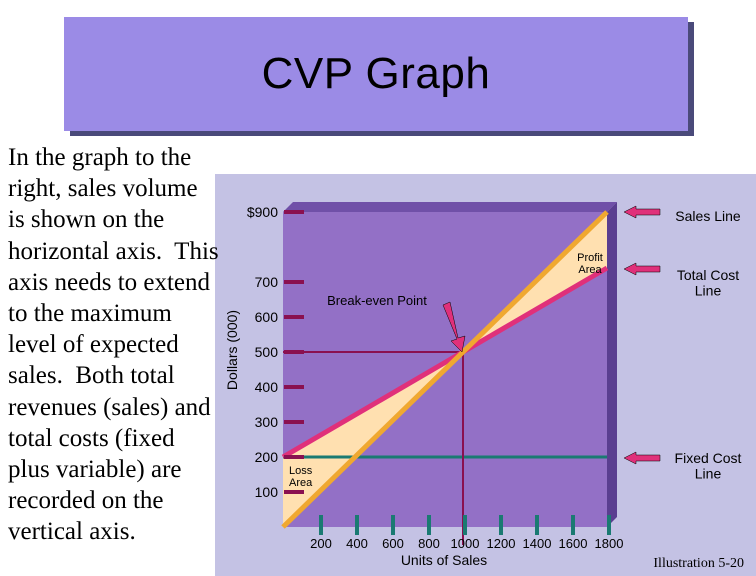 Image resolution: width=756 pixels, height=576 pixels. I want to click on y-tick-label-1: 200, so click(267, 457).